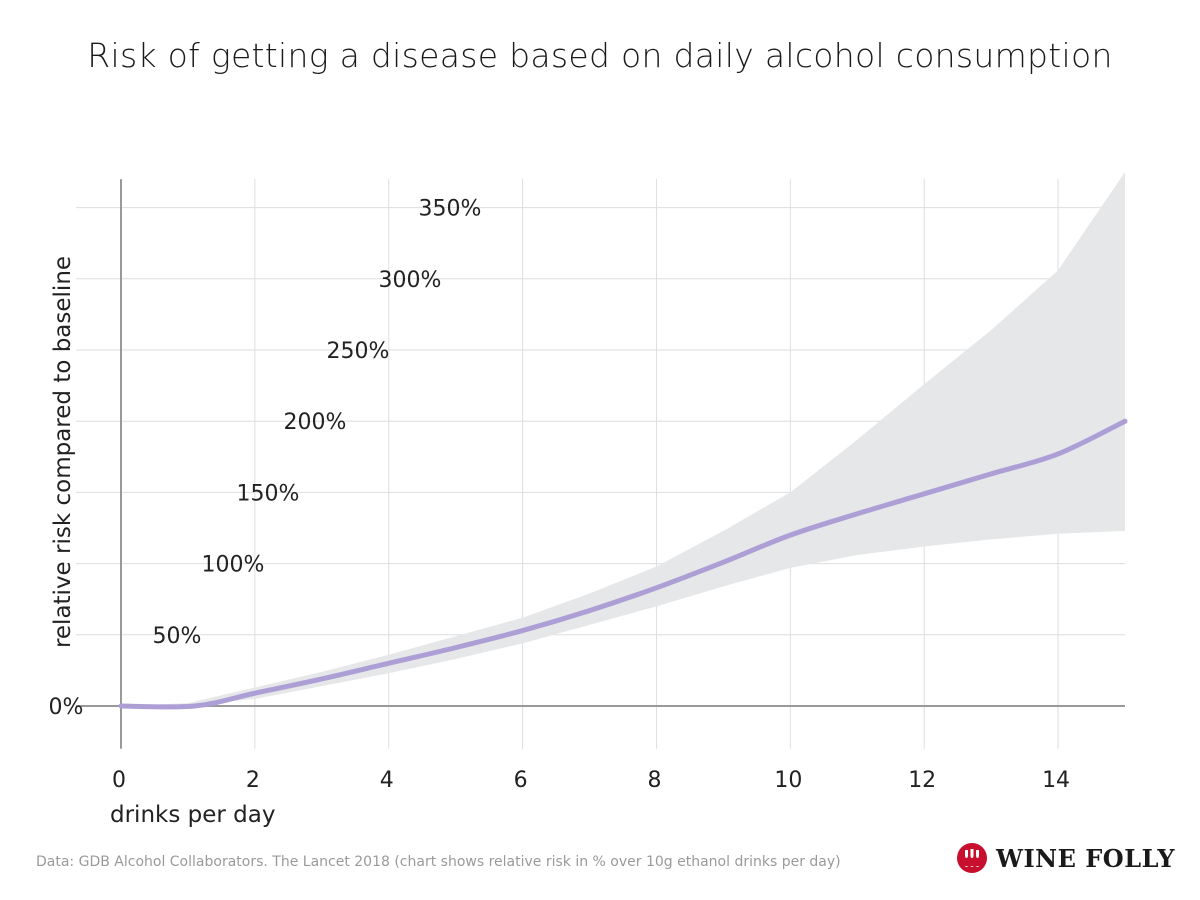  What do you see at coordinates (268, 493) in the screenshot?
I see `y-tick-label: 150%` at bounding box center [268, 493].